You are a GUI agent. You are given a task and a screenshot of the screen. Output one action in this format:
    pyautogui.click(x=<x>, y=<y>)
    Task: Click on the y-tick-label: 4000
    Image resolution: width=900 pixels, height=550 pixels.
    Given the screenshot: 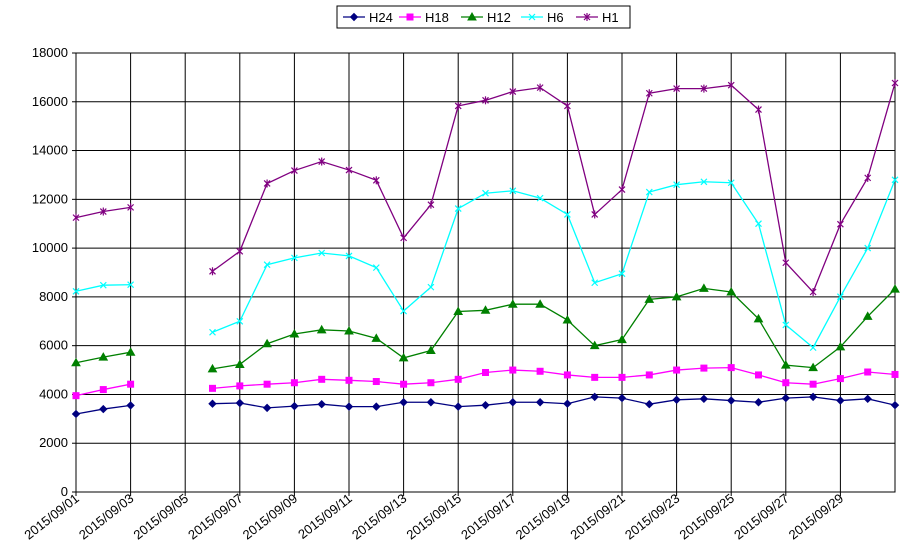 What is the action you would take?
    pyautogui.click(x=53, y=393)
    